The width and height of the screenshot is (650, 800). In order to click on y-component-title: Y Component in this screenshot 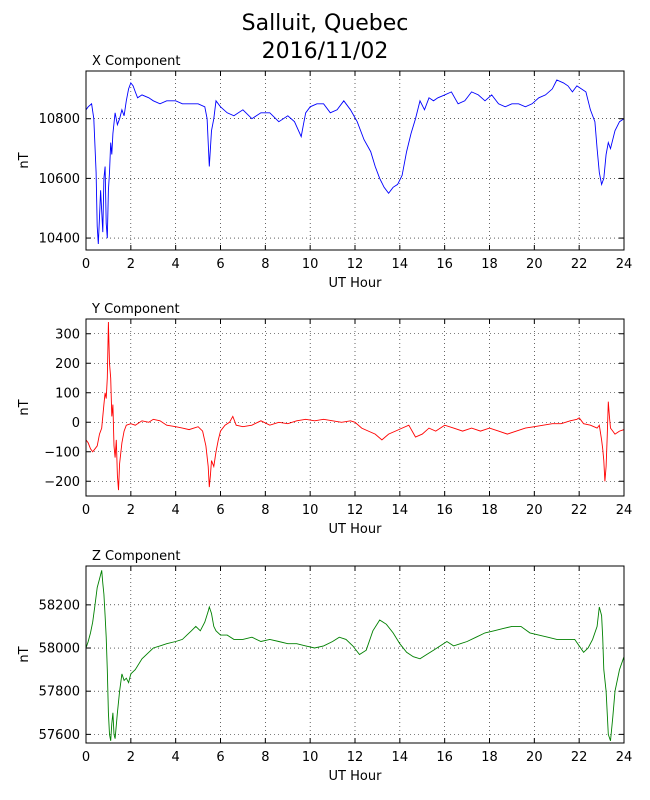, I will do `click(135, 309)`.